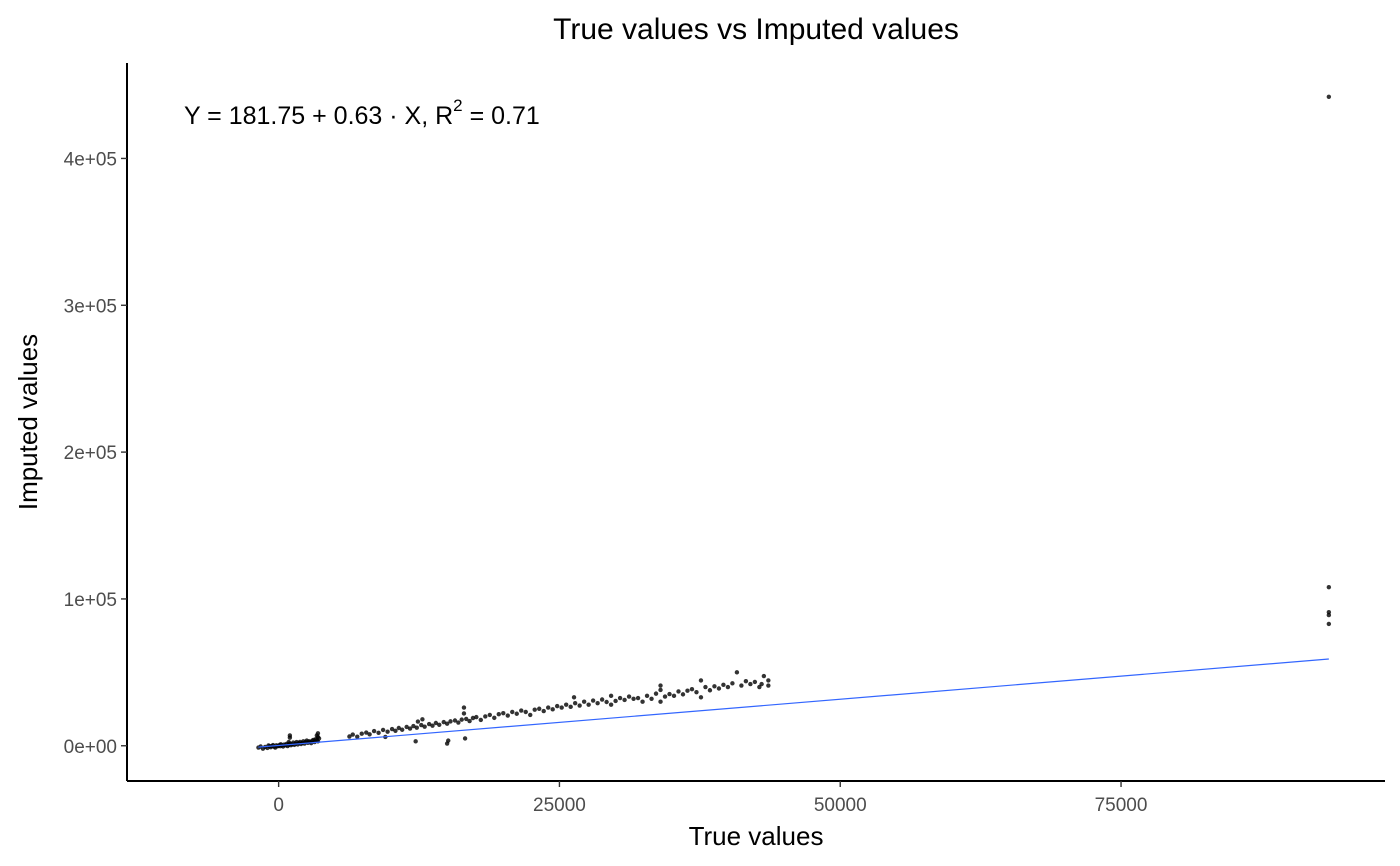 This screenshot has width=1400, height=866. I want to click on regression-equation: Y = 181.75 + 0.63 · X, R2 = 0.71, so click(362, 113).